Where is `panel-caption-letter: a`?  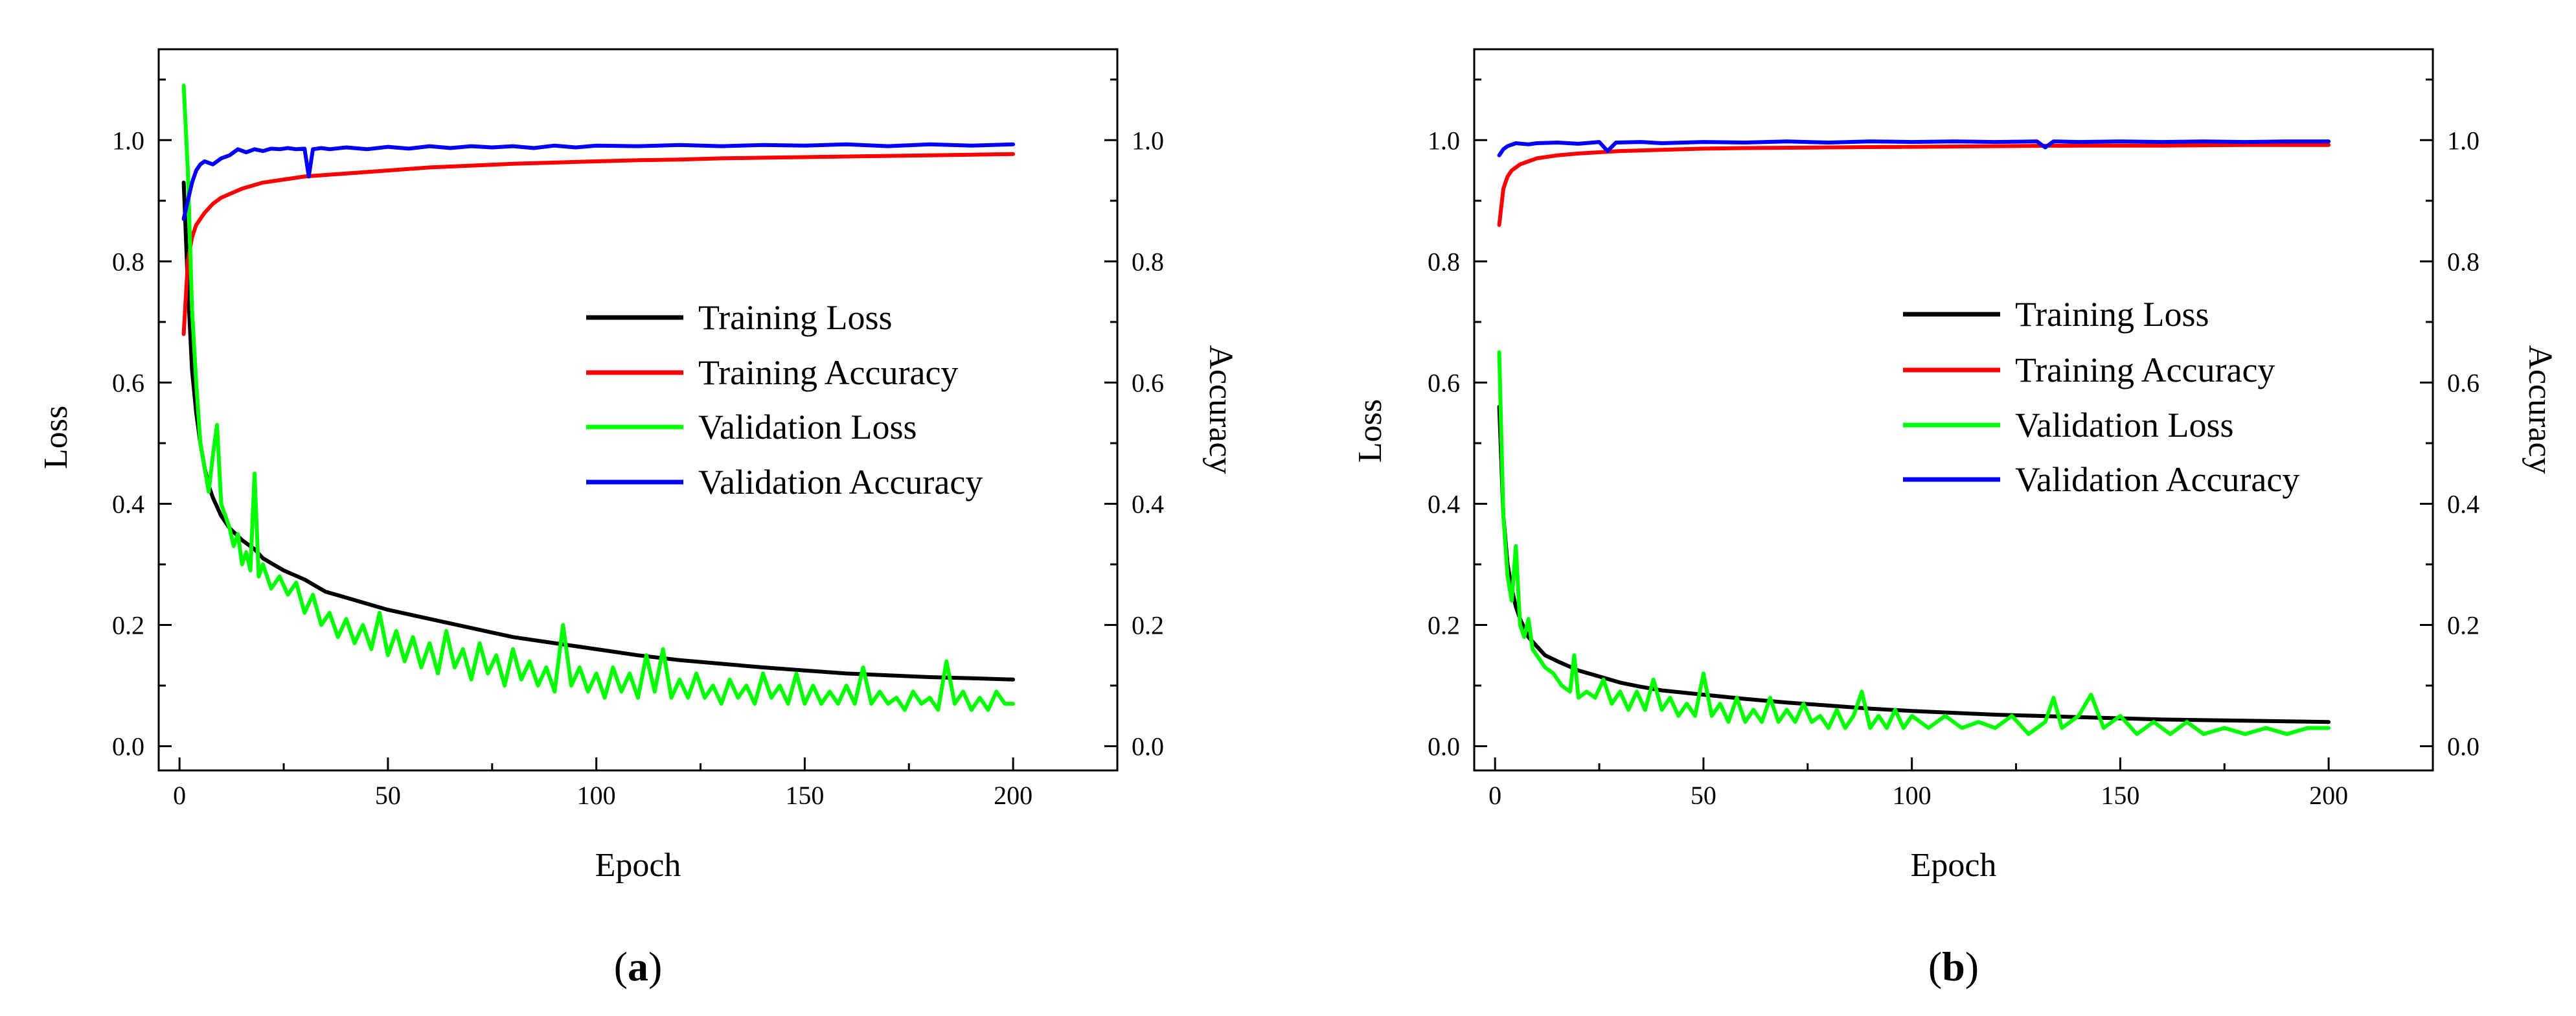
panel-caption-letter: a is located at coordinates (638, 966).